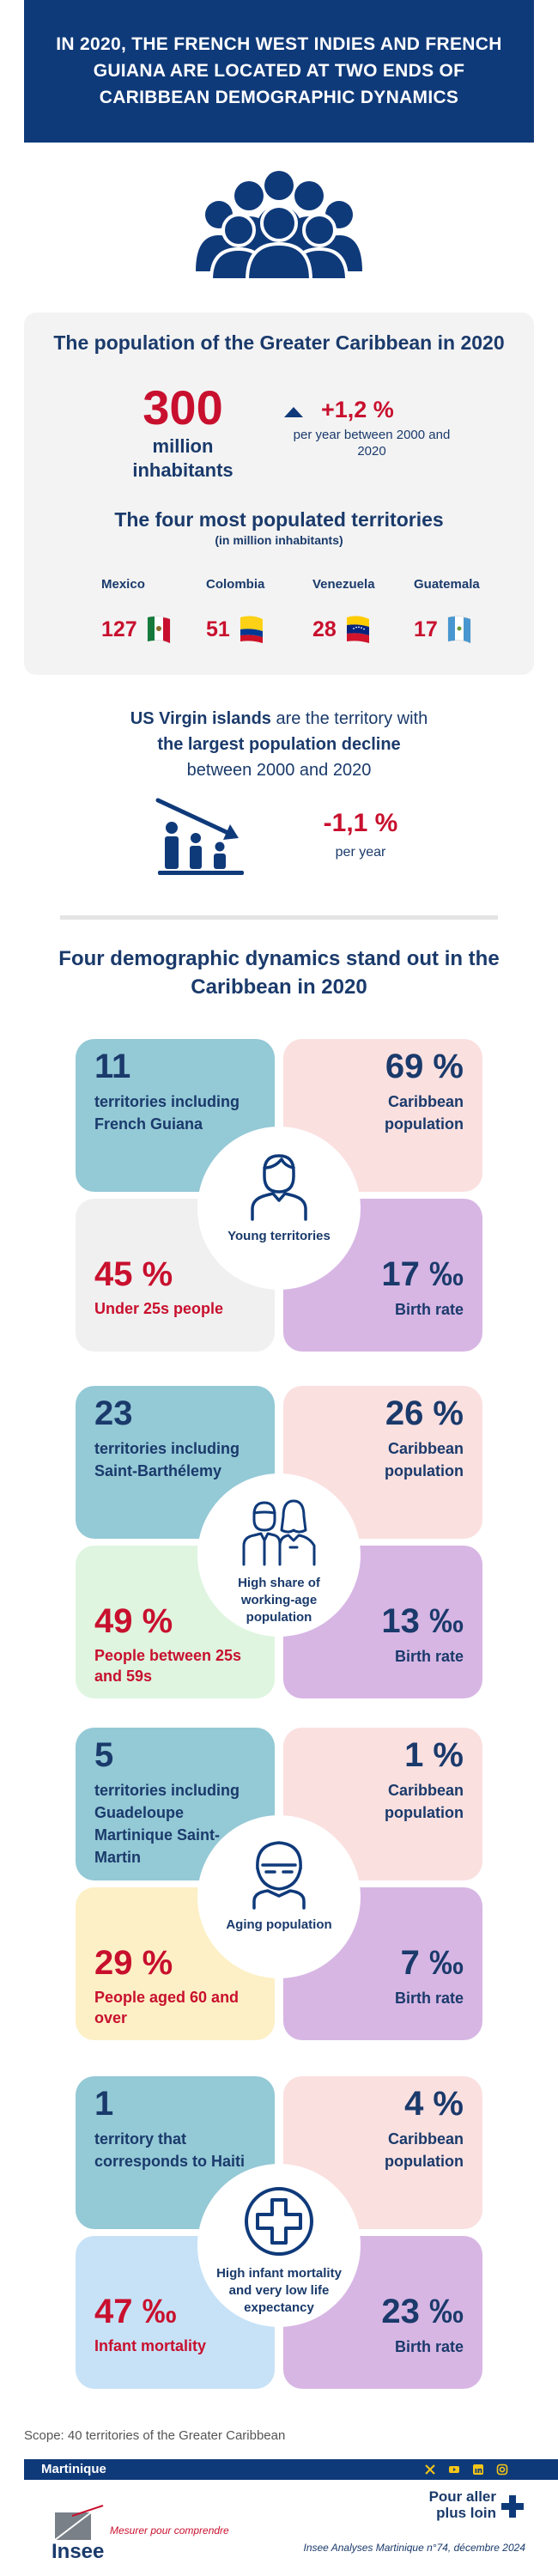 The width and height of the screenshot is (558, 2576). Describe the element at coordinates (279, 1924) in the screenshot. I see `dynamic-center-label: Aging population` at that location.